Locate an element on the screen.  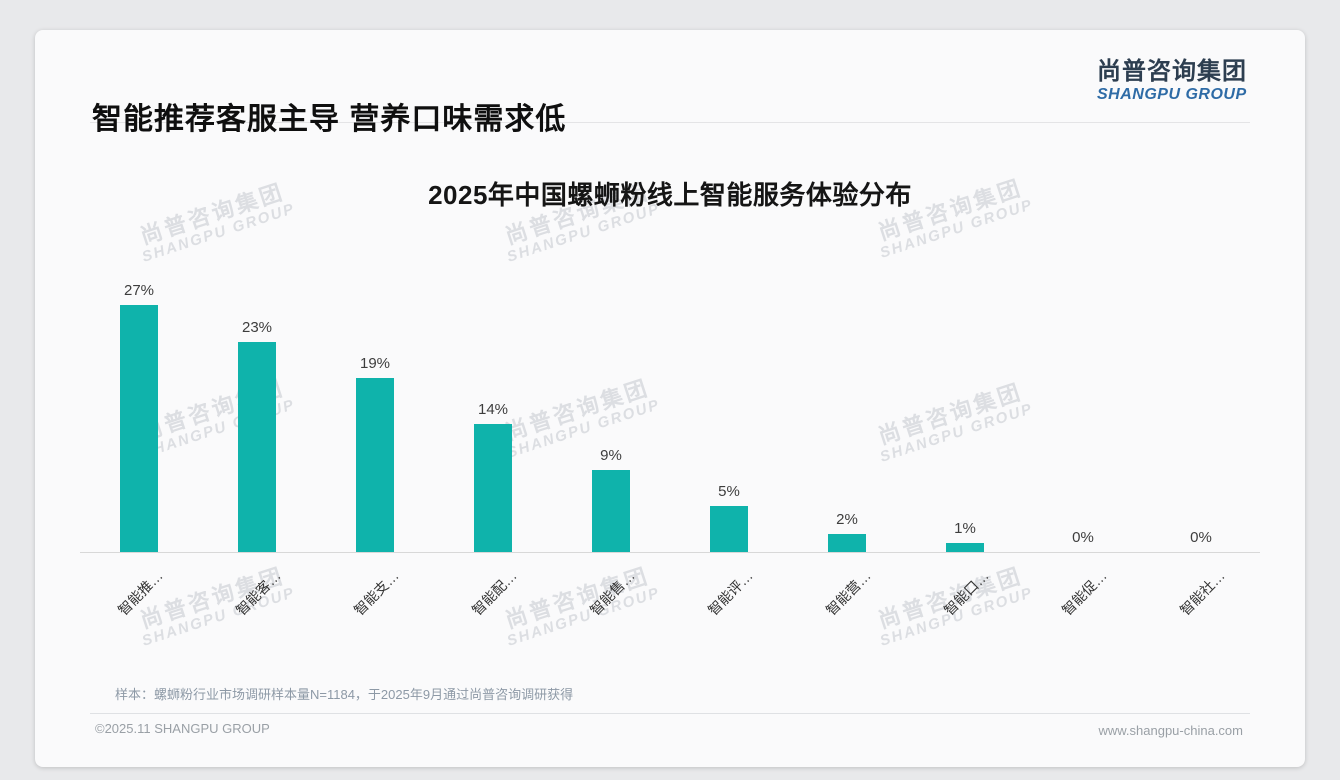
company-logo: 尚普咨询集团 SHANGPU GROUP is located at coordinates (1172, 81).